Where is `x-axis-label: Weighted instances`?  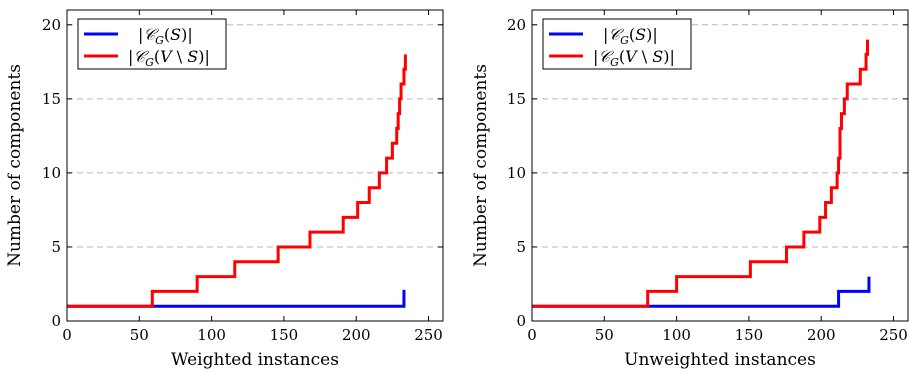 x-axis-label: Weighted instances is located at coordinates (255, 360).